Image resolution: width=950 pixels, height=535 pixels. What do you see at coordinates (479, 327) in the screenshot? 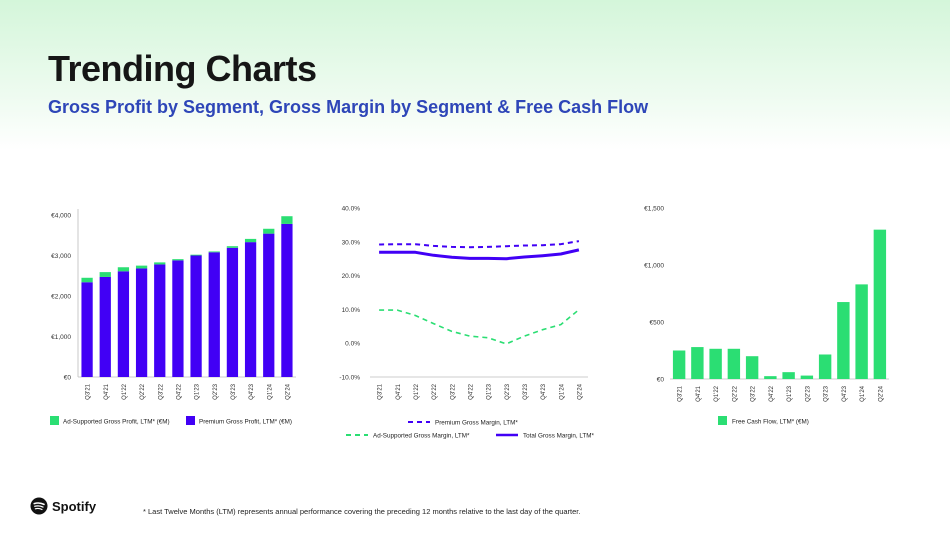
I see `ad-supported-gross-margin-ltm-line` at bounding box center [479, 327].